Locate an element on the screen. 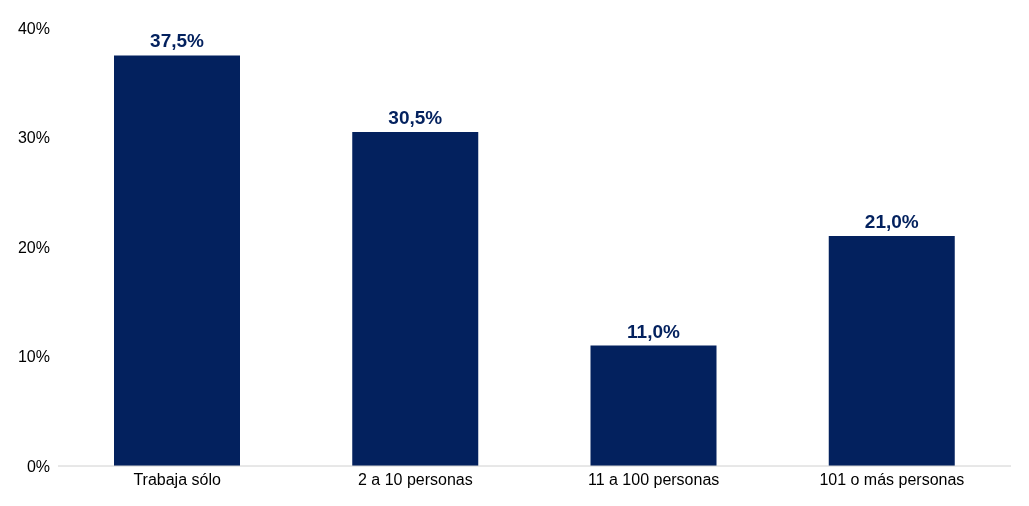 Image resolution: width=1029 pixels, height=506 pixels. x-tick-label: 2 a 10 personas is located at coordinates (415, 480).